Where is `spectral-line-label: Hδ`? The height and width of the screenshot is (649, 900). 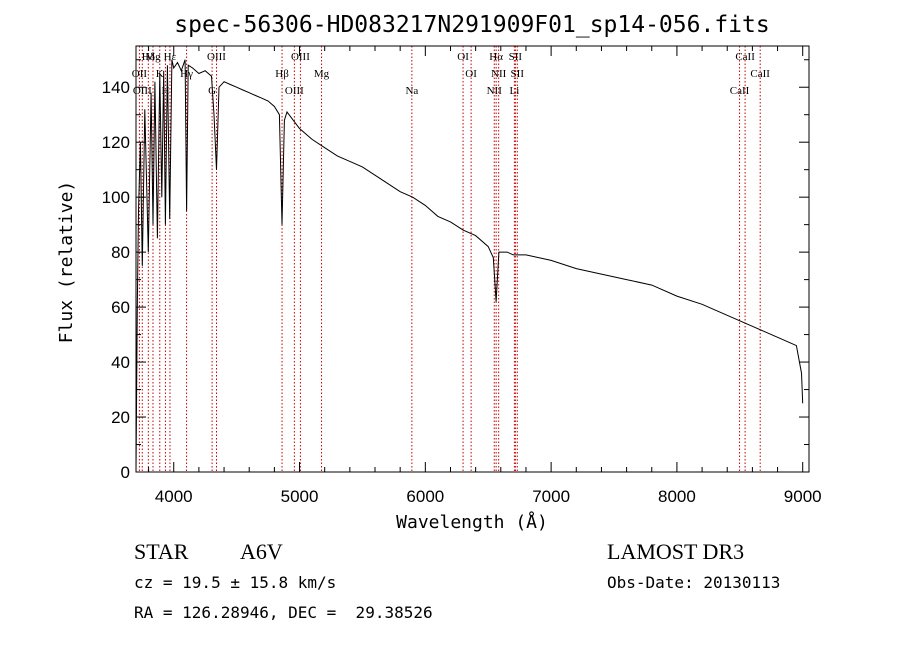
spectral-line-label: Hδ is located at coordinates (148, 57).